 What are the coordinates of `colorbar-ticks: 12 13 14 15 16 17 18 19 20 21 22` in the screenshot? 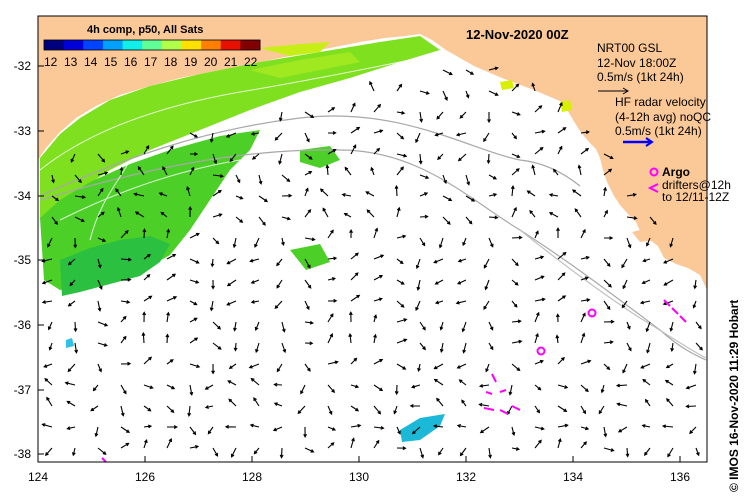 It's located at (151, 62).